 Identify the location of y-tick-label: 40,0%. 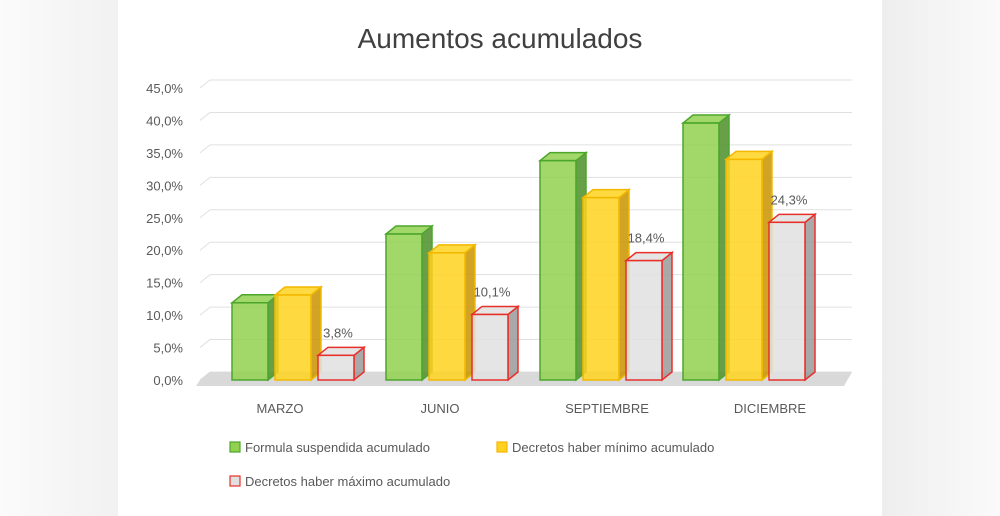
(164, 120).